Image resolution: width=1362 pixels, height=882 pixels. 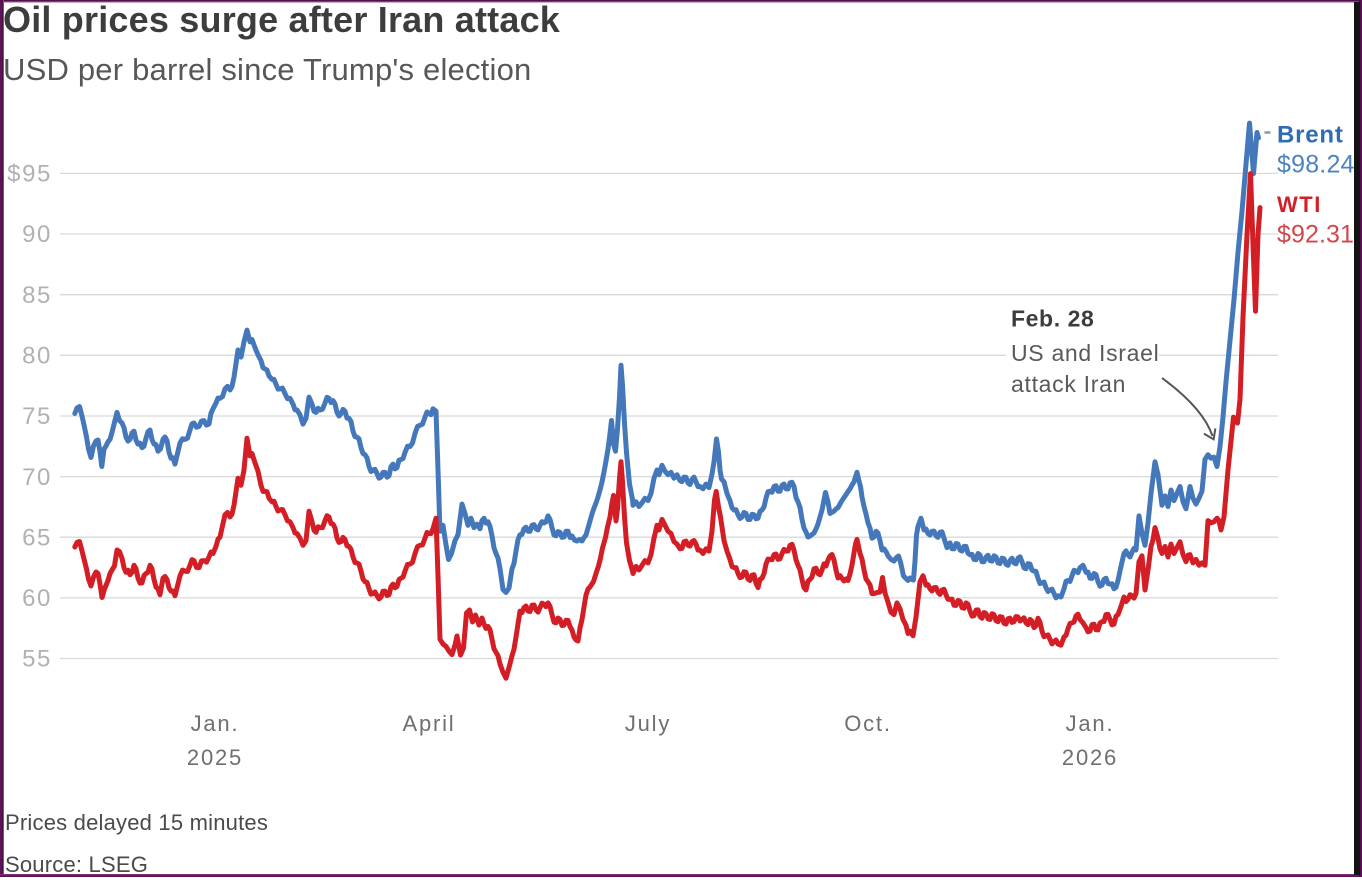 What do you see at coordinates (1085, 353) in the screenshot?
I see `svg-text: US and Israel` at bounding box center [1085, 353].